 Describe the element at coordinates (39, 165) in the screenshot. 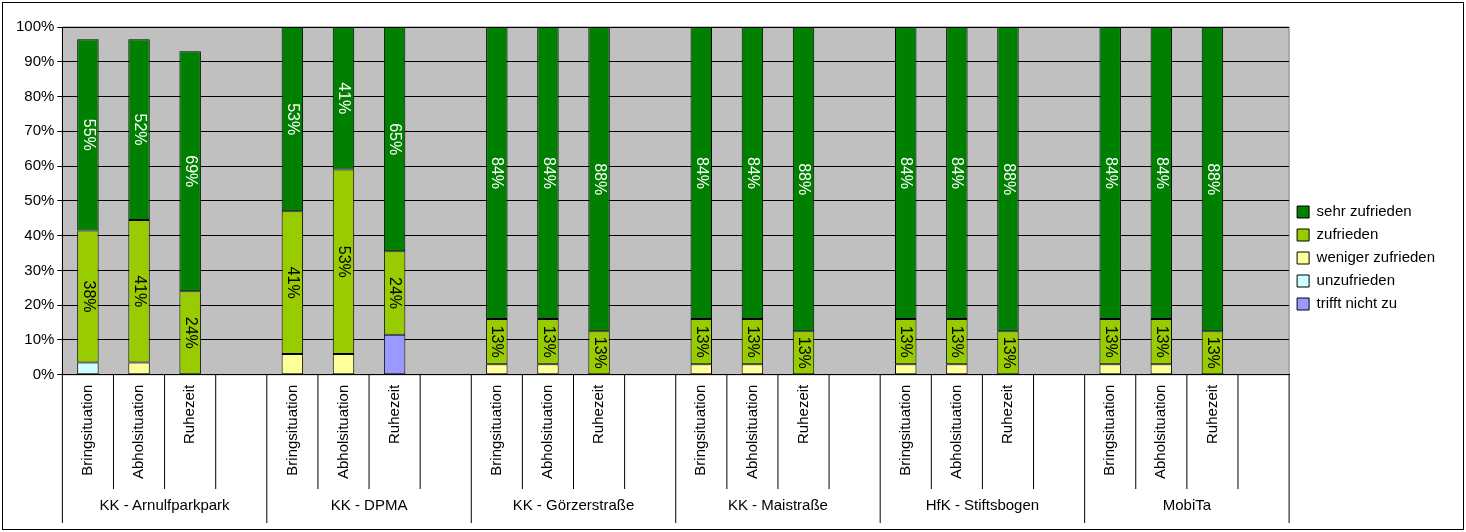

I see `y-tick-label: 60%` at that location.